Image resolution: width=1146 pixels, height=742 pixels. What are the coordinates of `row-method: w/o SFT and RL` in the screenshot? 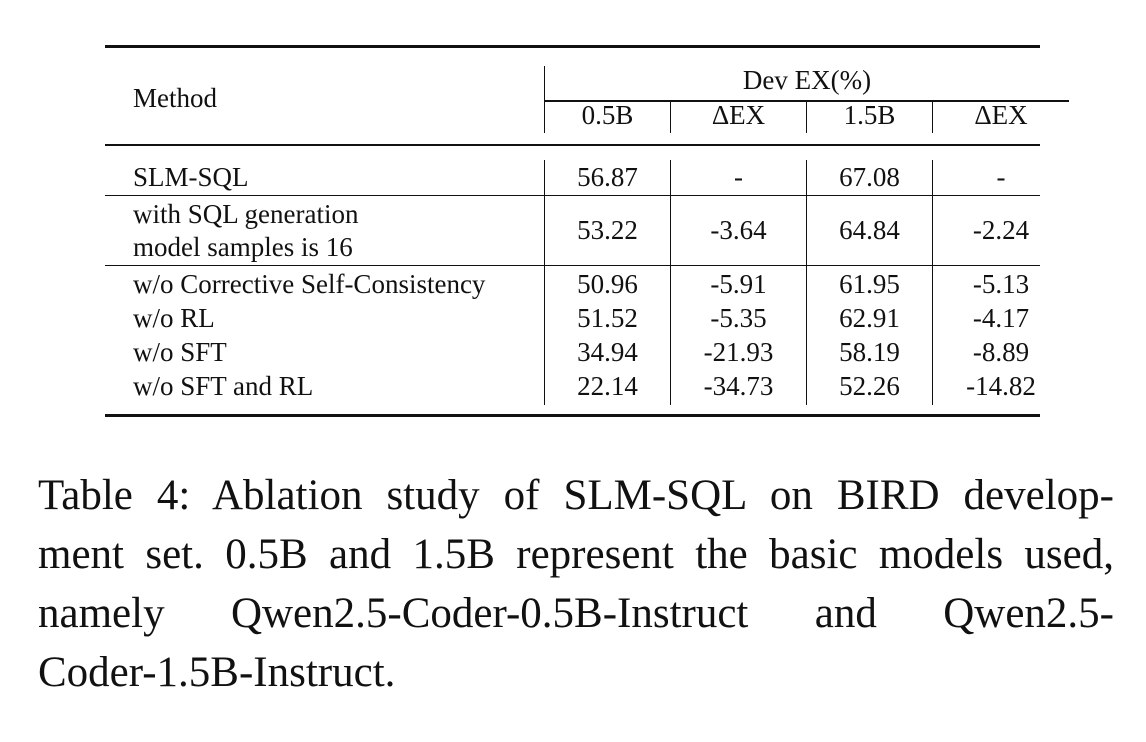 It's located at (223, 386).